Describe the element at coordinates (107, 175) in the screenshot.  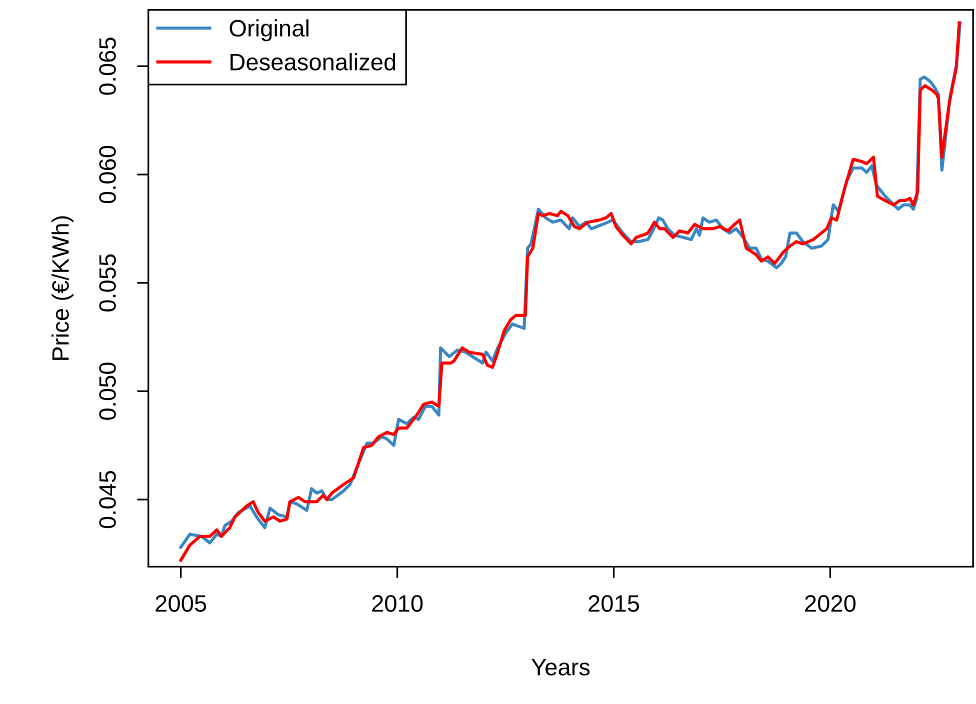
I see `y-tick-label: 0.060` at that location.